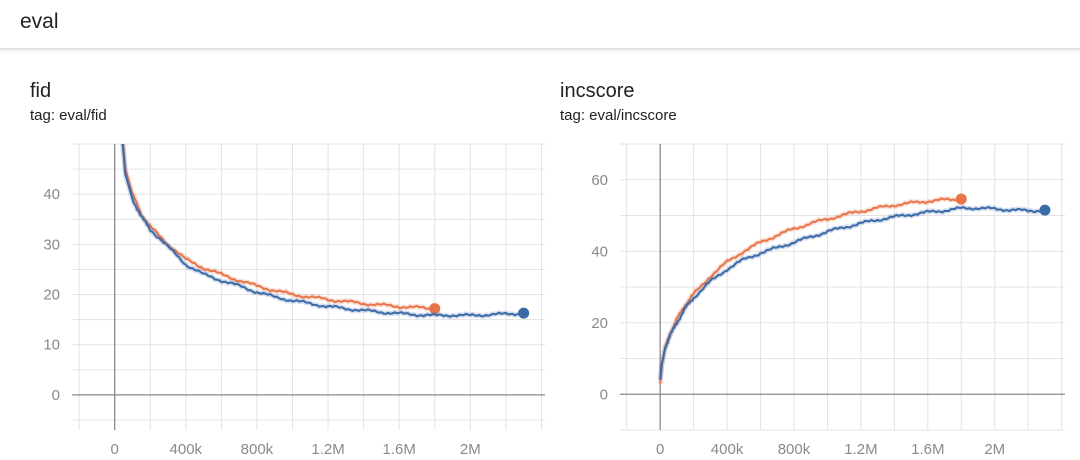 This screenshot has width=1080, height=460. Describe the element at coordinates (727, 449) in the screenshot. I see `x-tick-label: 400k` at that location.